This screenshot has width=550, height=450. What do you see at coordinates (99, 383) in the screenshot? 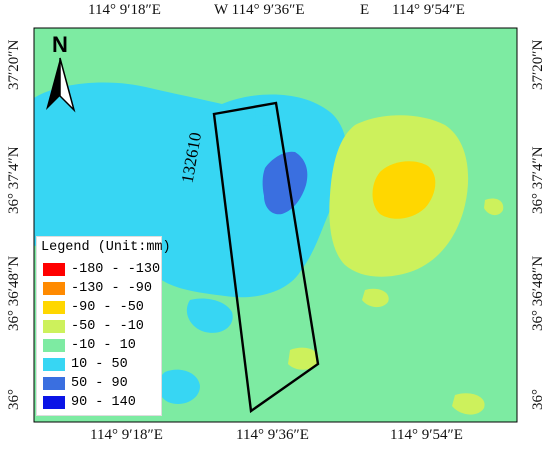
I see `legend-label: 50 - 90` at bounding box center [99, 383].